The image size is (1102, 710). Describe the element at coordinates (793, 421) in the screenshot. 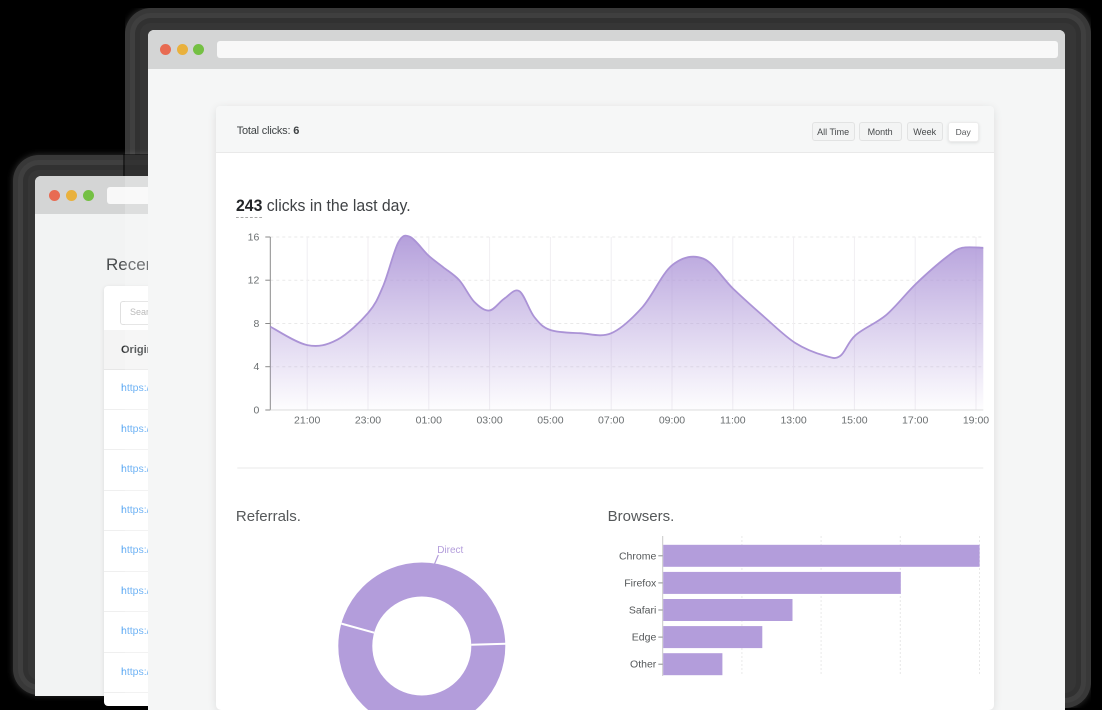

I see `svg-text: 13:00` at that location.